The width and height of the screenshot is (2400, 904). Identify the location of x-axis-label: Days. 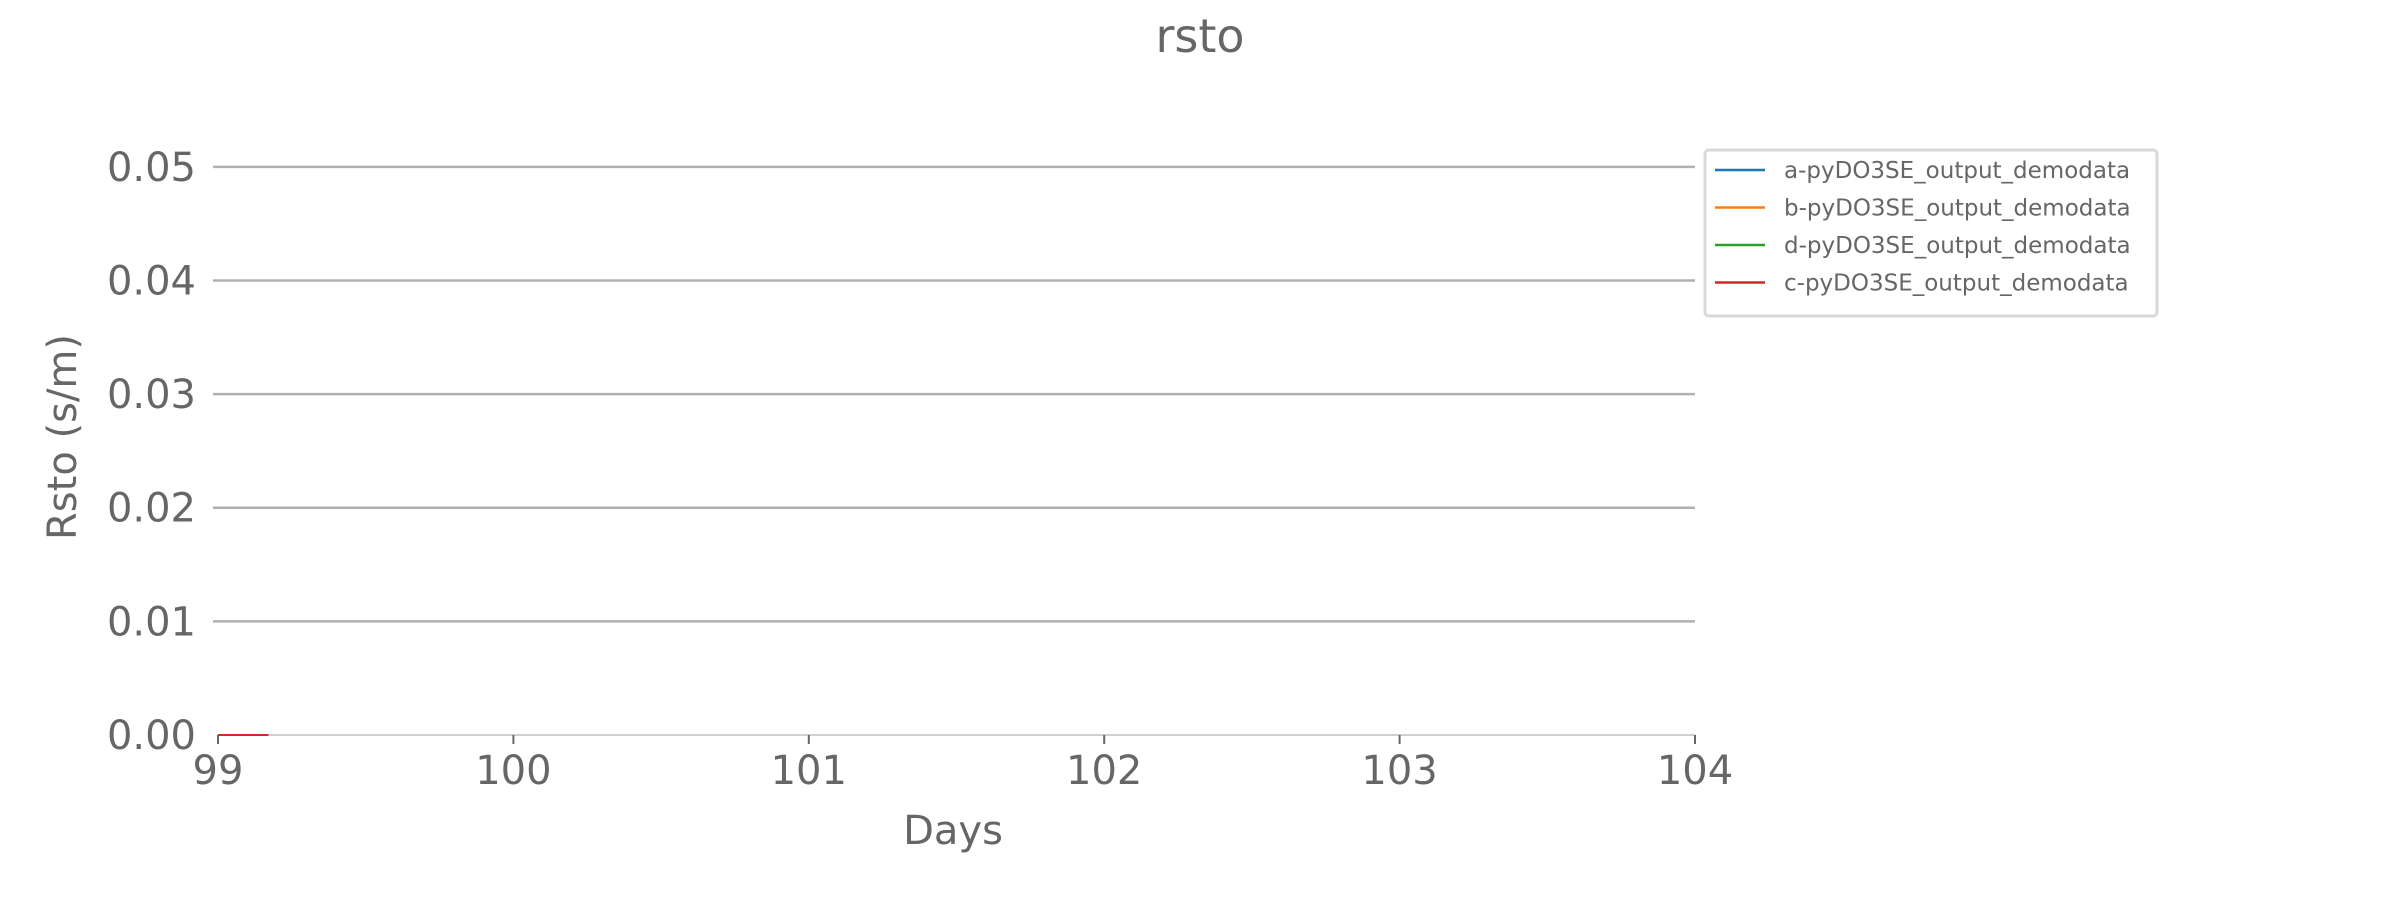
(953, 831).